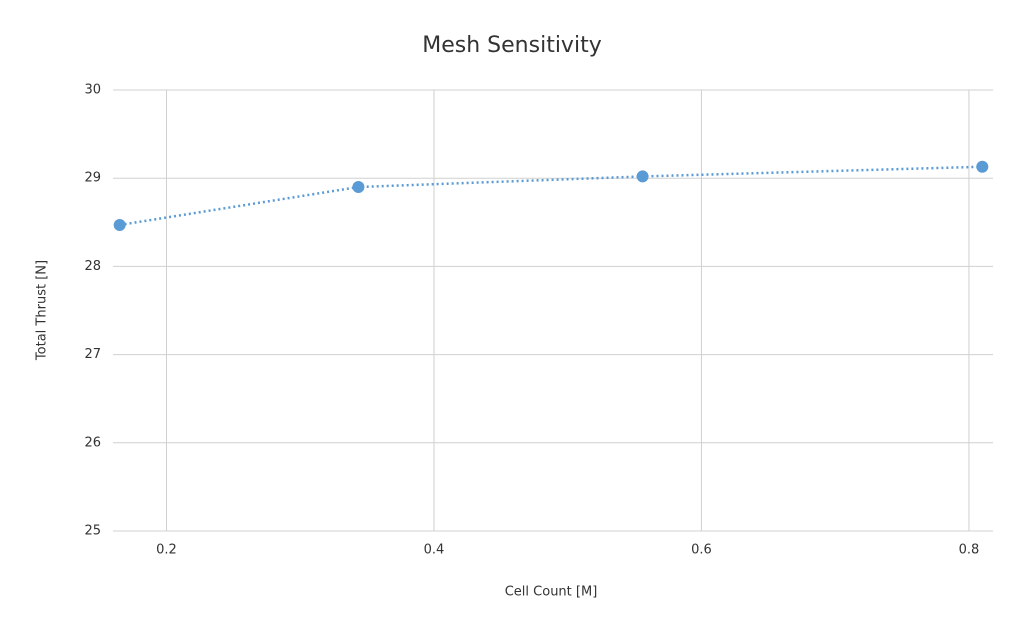  What do you see at coordinates (92, 266) in the screenshot?
I see `y-tick-label: 28` at bounding box center [92, 266].